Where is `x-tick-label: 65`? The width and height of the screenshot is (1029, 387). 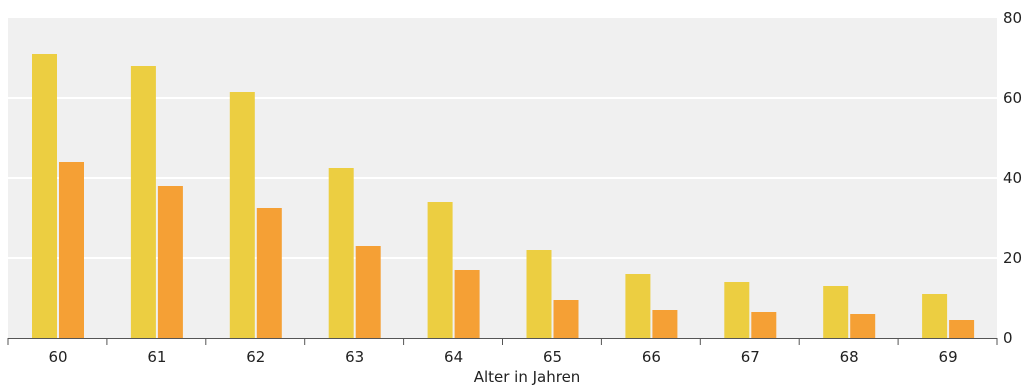
x-tick-label: 65 is located at coordinates (552, 357).